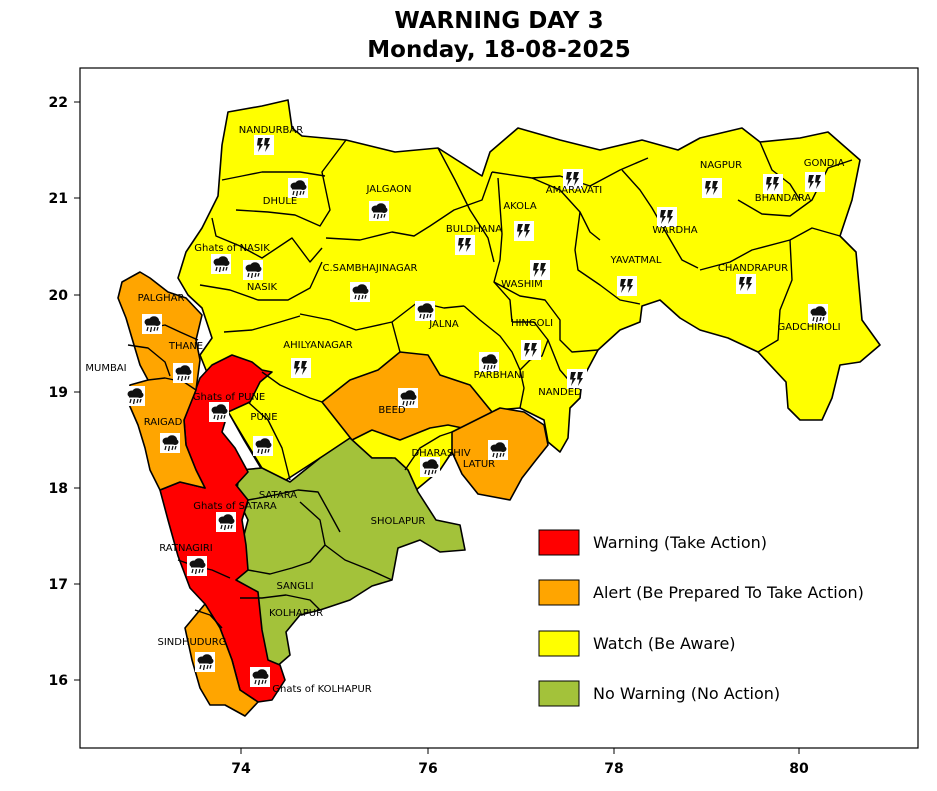  What do you see at coordinates (294, 586) in the screenshot?
I see `district-label-sangli: SANGLI` at bounding box center [294, 586].